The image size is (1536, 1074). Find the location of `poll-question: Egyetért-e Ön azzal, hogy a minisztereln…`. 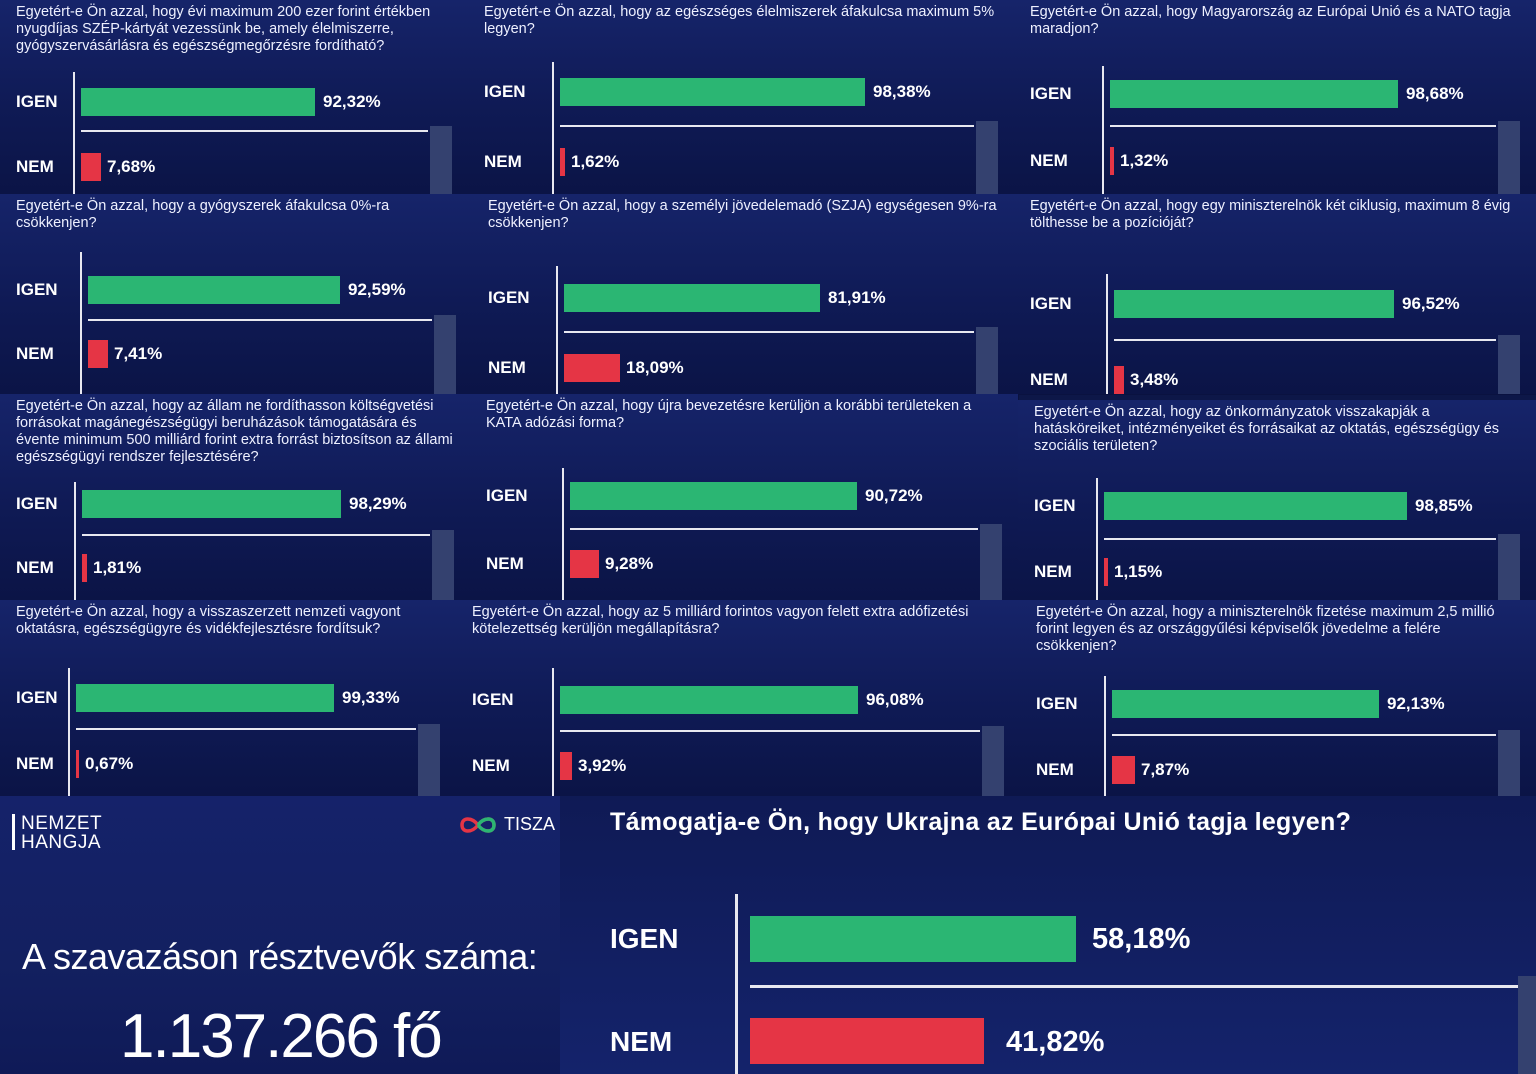

poll-question: Egyetért-e Ön azzal, hogy a minisztereln… is located at coordinates (1265, 629).